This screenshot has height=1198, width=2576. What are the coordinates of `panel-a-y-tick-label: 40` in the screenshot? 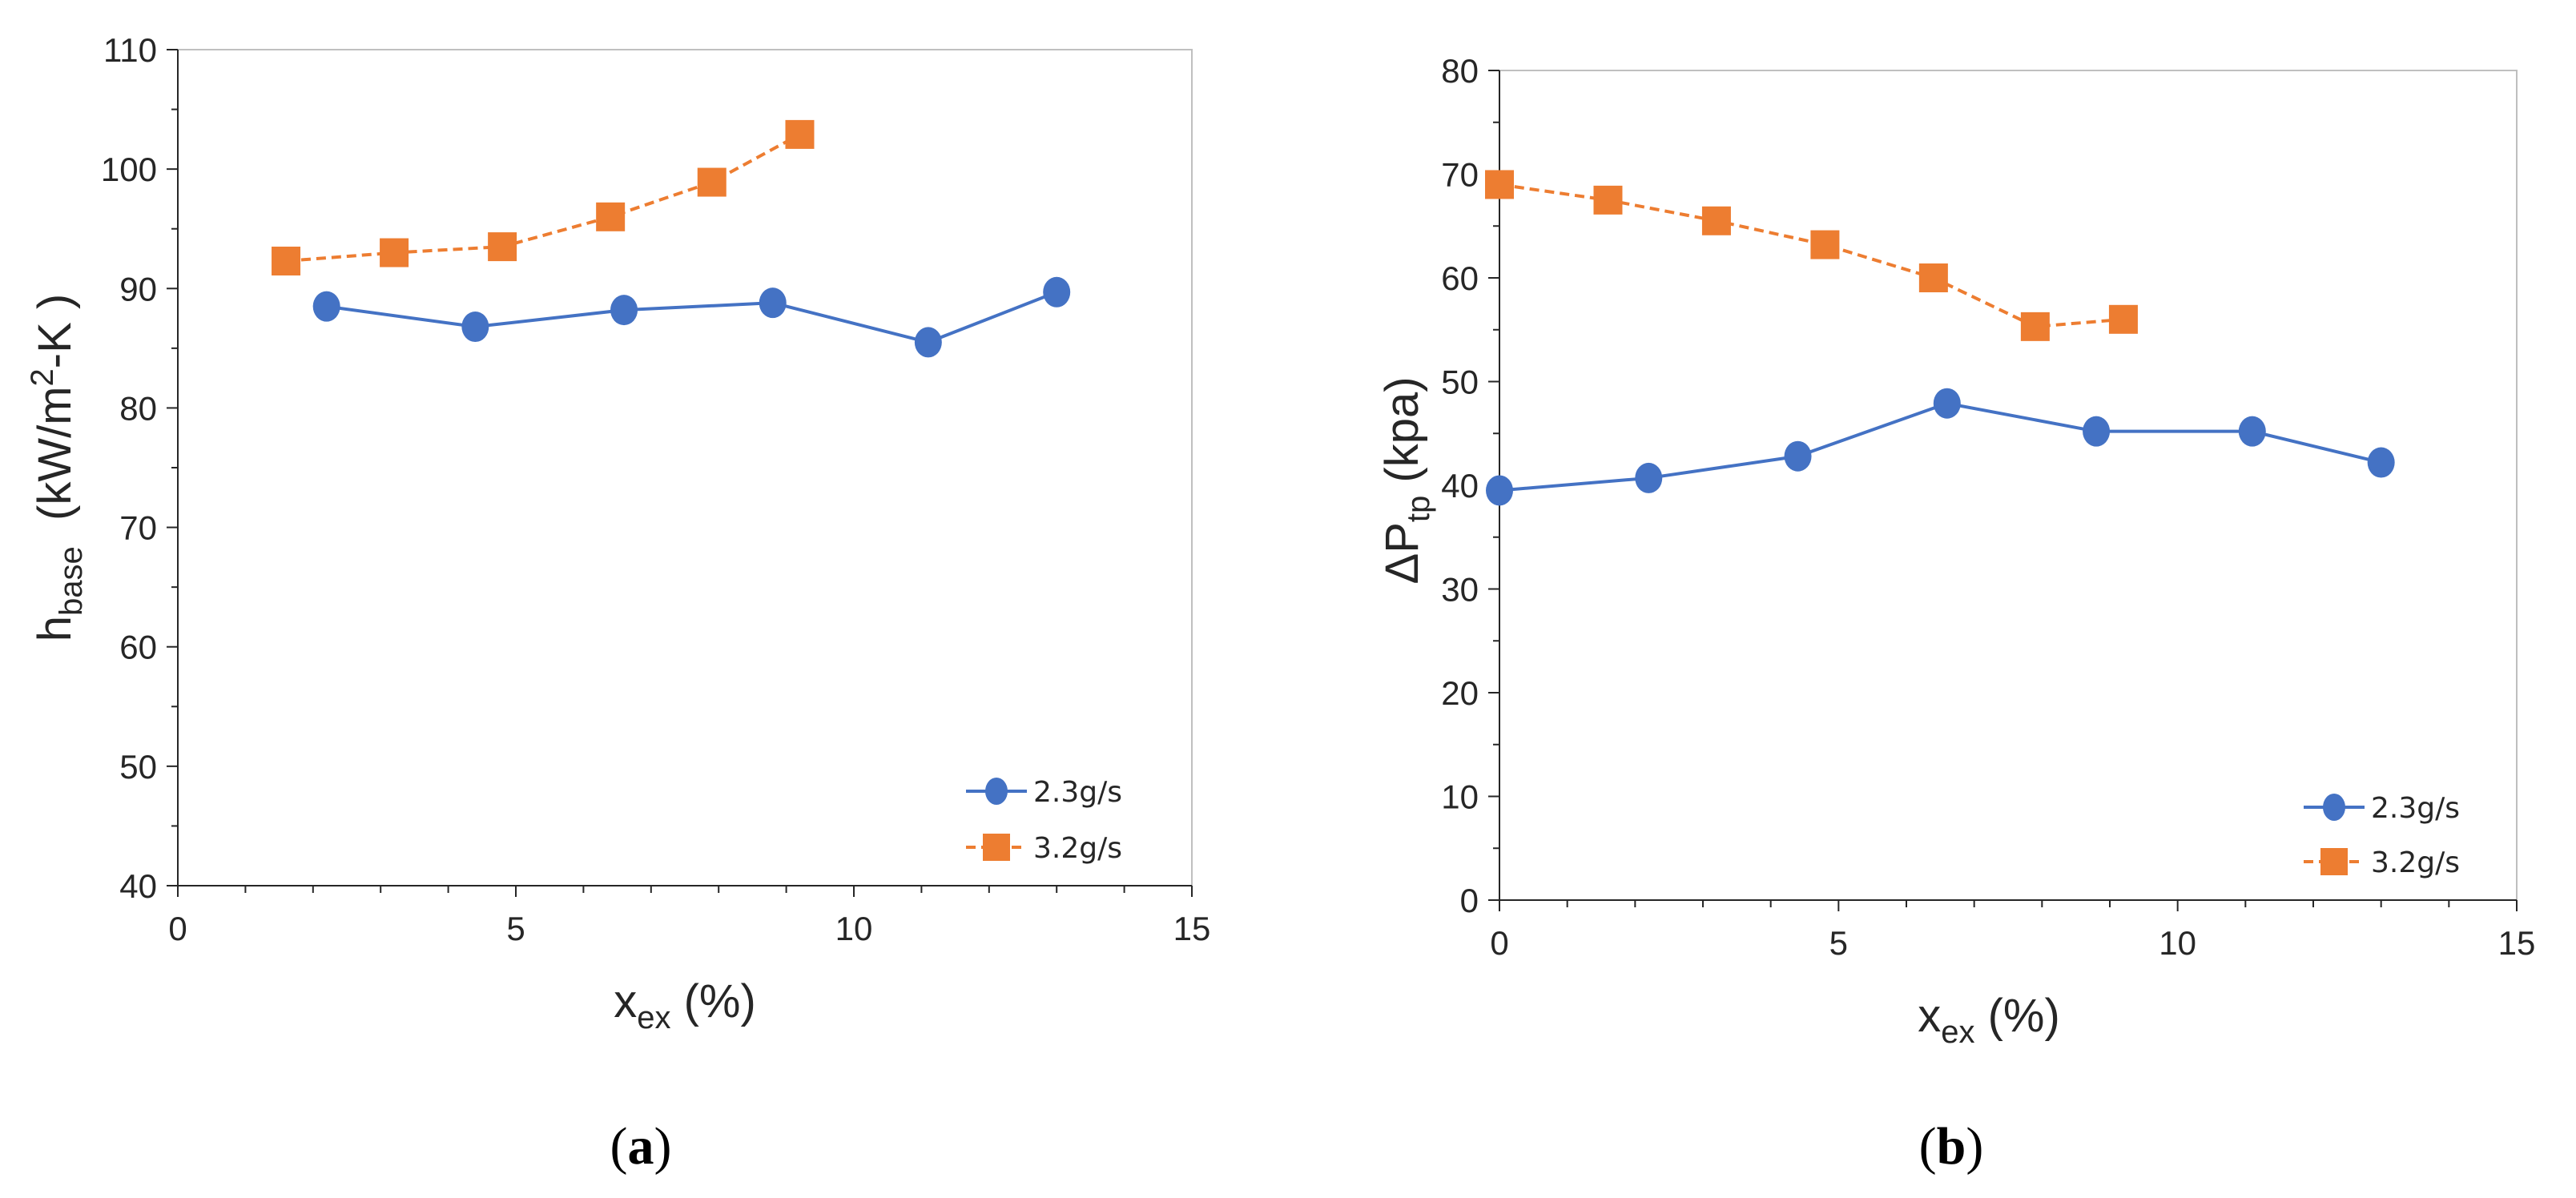 It's located at (138, 886).